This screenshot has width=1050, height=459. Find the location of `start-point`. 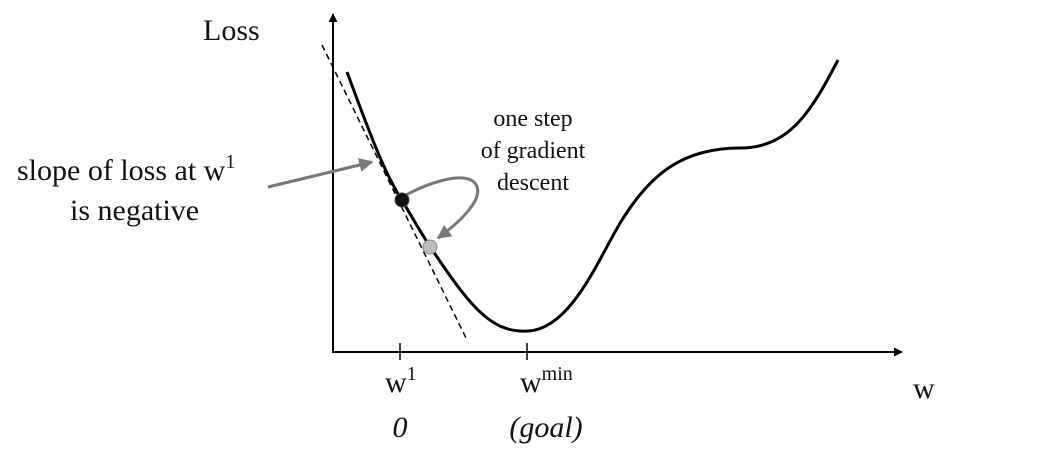

start-point is located at coordinates (402, 200).